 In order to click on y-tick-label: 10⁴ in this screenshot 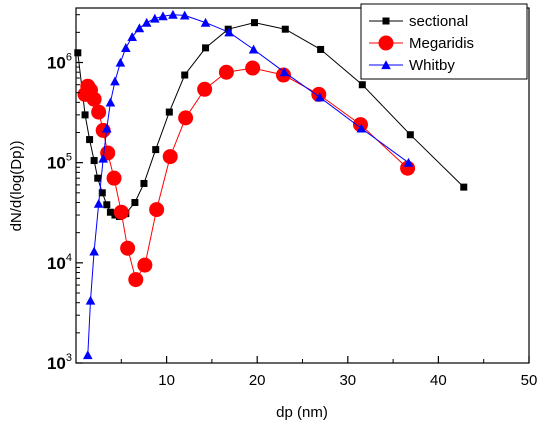, I will do `click(59, 262)`.